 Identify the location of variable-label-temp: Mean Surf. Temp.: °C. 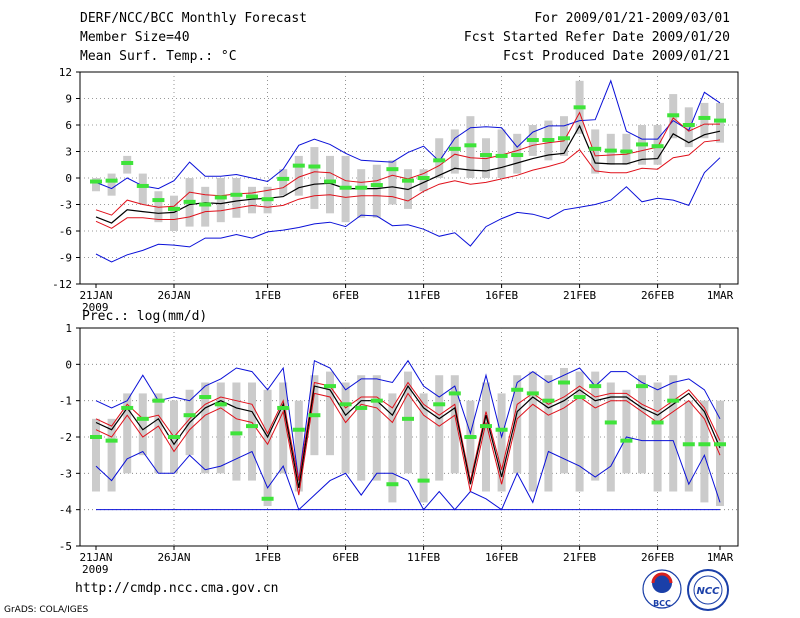
(158, 56).